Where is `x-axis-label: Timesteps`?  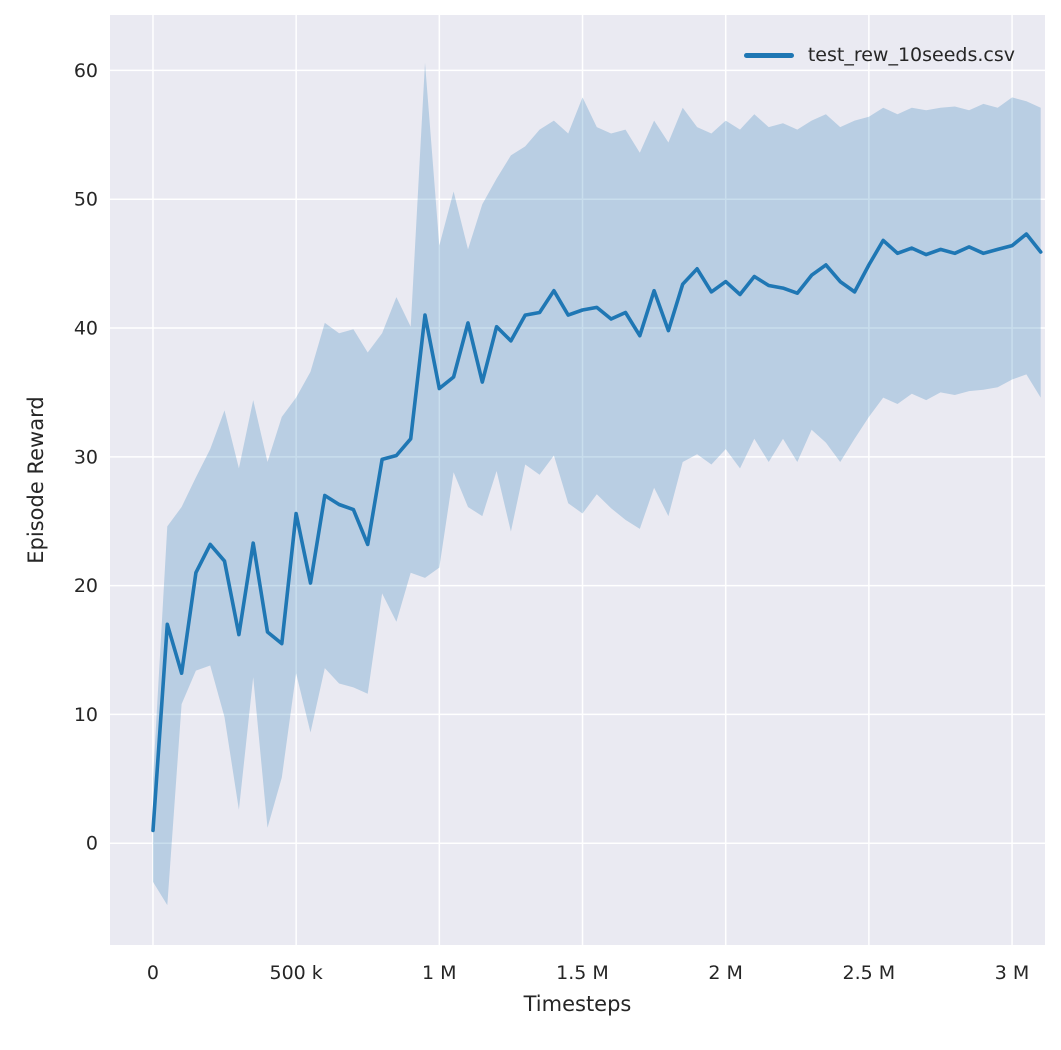
x-axis-label: Timesteps is located at coordinates (577, 1004).